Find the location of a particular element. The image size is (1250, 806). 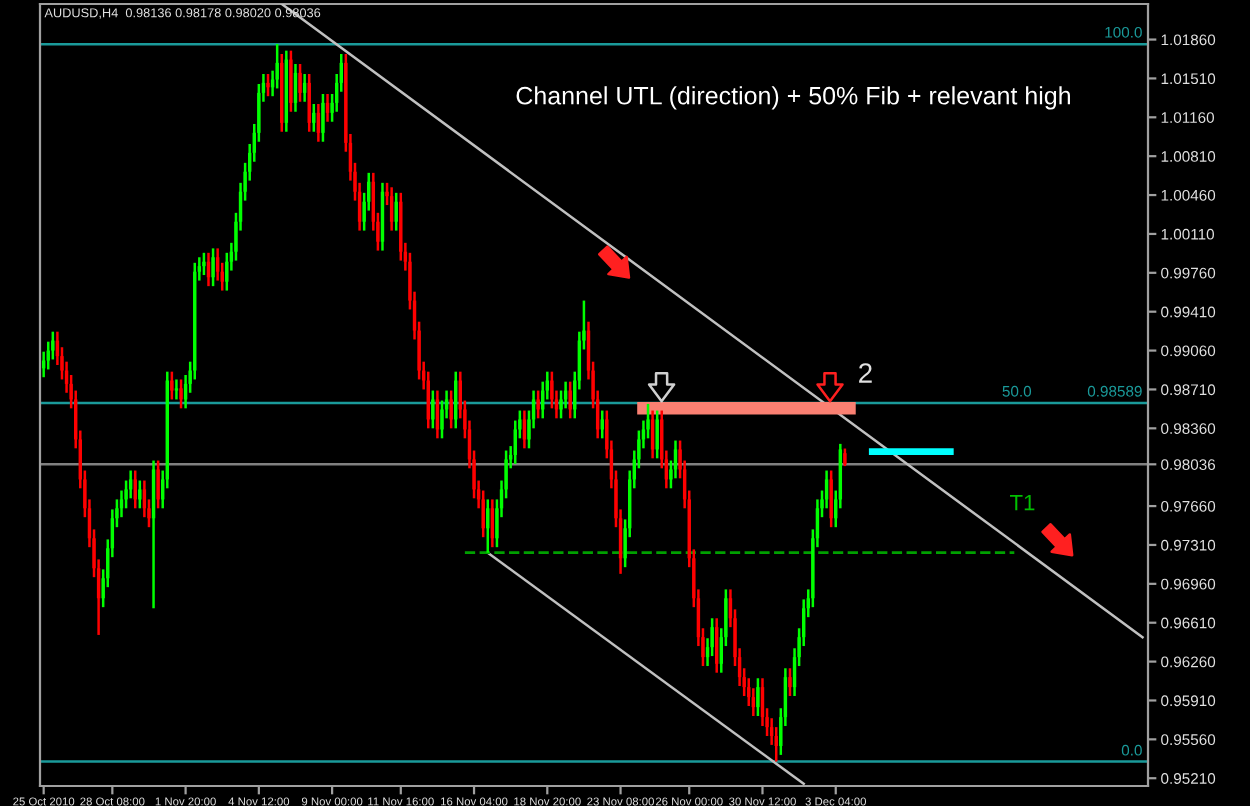

annotation: Channel UTL (direction) + 50% Fib + relevant high is located at coordinates (793, 98).